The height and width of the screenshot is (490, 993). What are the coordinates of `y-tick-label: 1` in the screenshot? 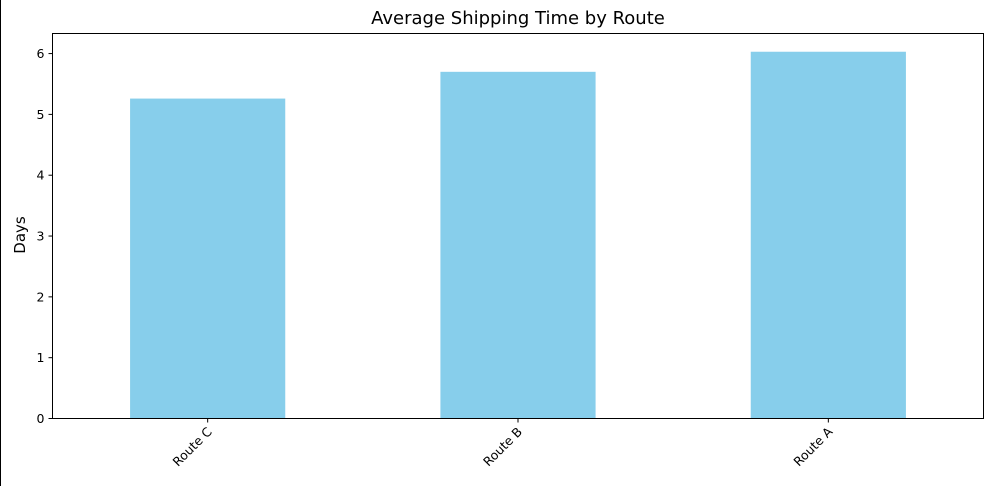 It's located at (41, 357).